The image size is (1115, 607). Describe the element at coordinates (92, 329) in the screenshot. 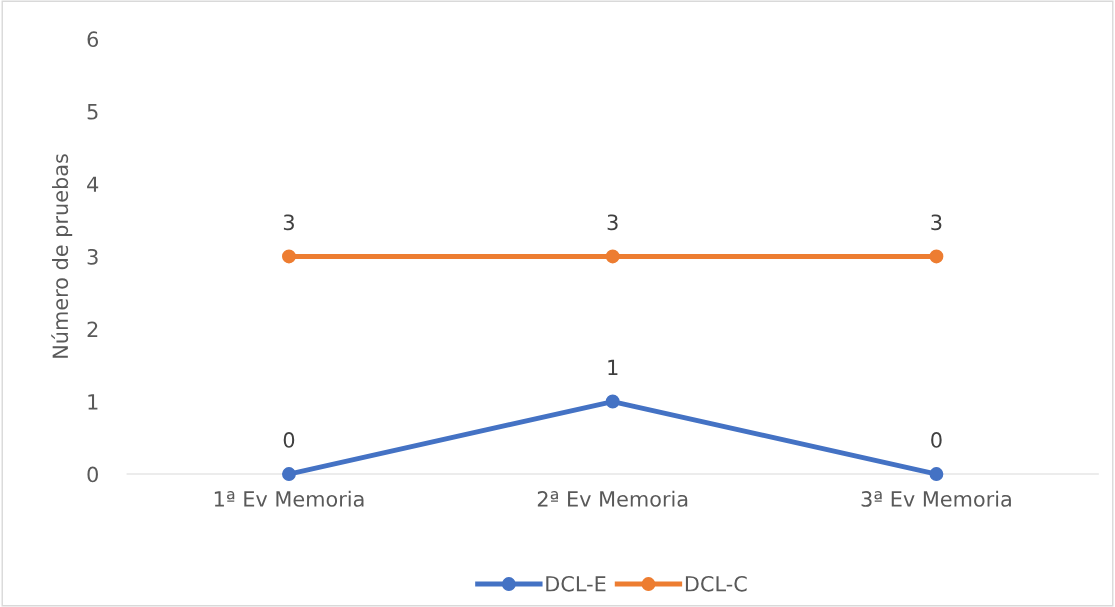

I see `y-tick-label: 2` at that location.